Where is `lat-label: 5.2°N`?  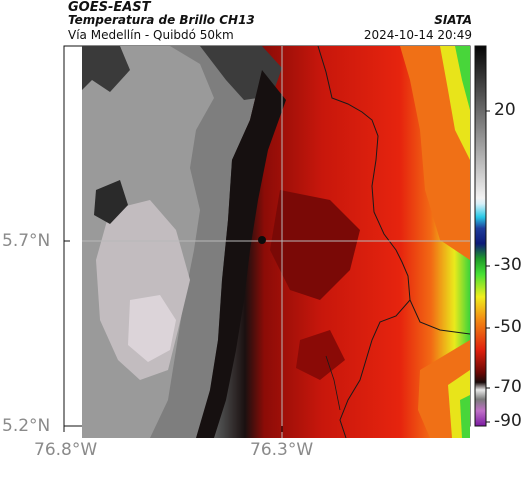
lat-label: 5.2°N is located at coordinates (26, 426).